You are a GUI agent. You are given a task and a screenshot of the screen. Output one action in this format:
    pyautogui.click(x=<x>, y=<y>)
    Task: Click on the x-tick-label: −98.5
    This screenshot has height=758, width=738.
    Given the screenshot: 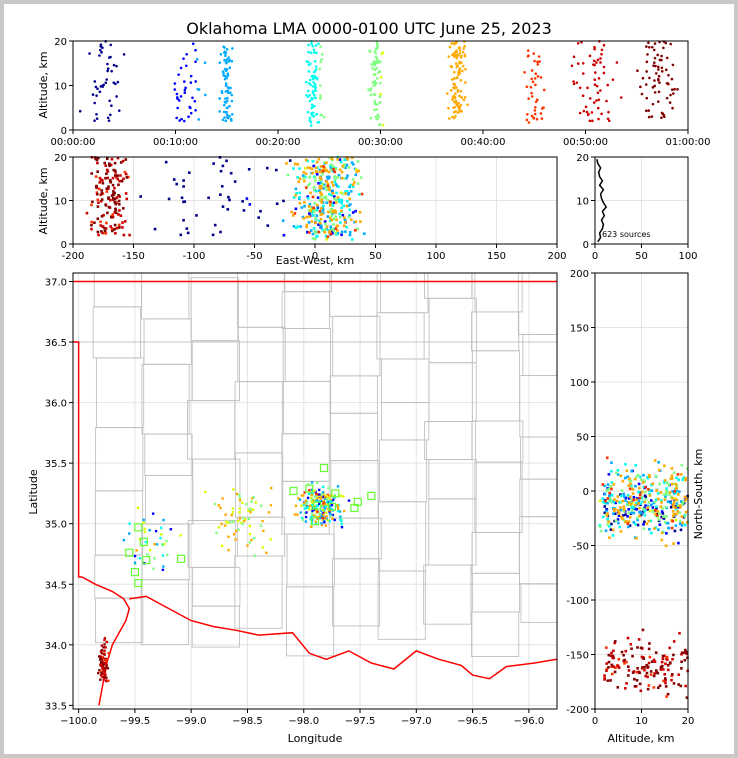 What is the action you would take?
    pyautogui.click(x=247, y=721)
    